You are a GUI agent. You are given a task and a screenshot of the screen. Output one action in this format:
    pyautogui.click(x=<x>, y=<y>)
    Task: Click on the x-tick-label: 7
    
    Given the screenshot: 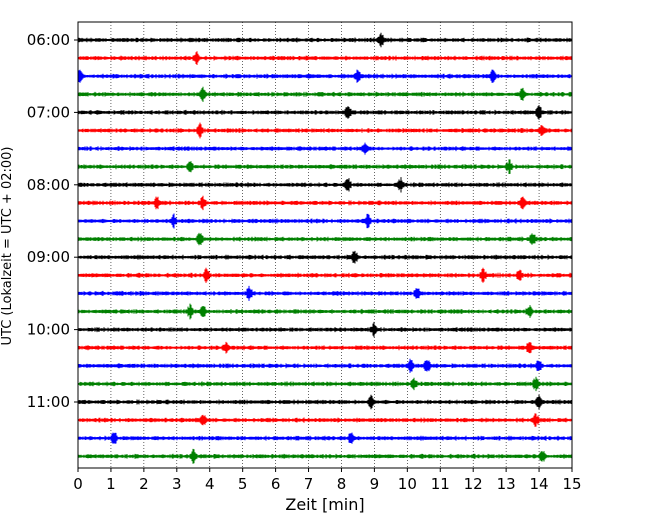 What is the action you would take?
    pyautogui.click(x=309, y=484)
    